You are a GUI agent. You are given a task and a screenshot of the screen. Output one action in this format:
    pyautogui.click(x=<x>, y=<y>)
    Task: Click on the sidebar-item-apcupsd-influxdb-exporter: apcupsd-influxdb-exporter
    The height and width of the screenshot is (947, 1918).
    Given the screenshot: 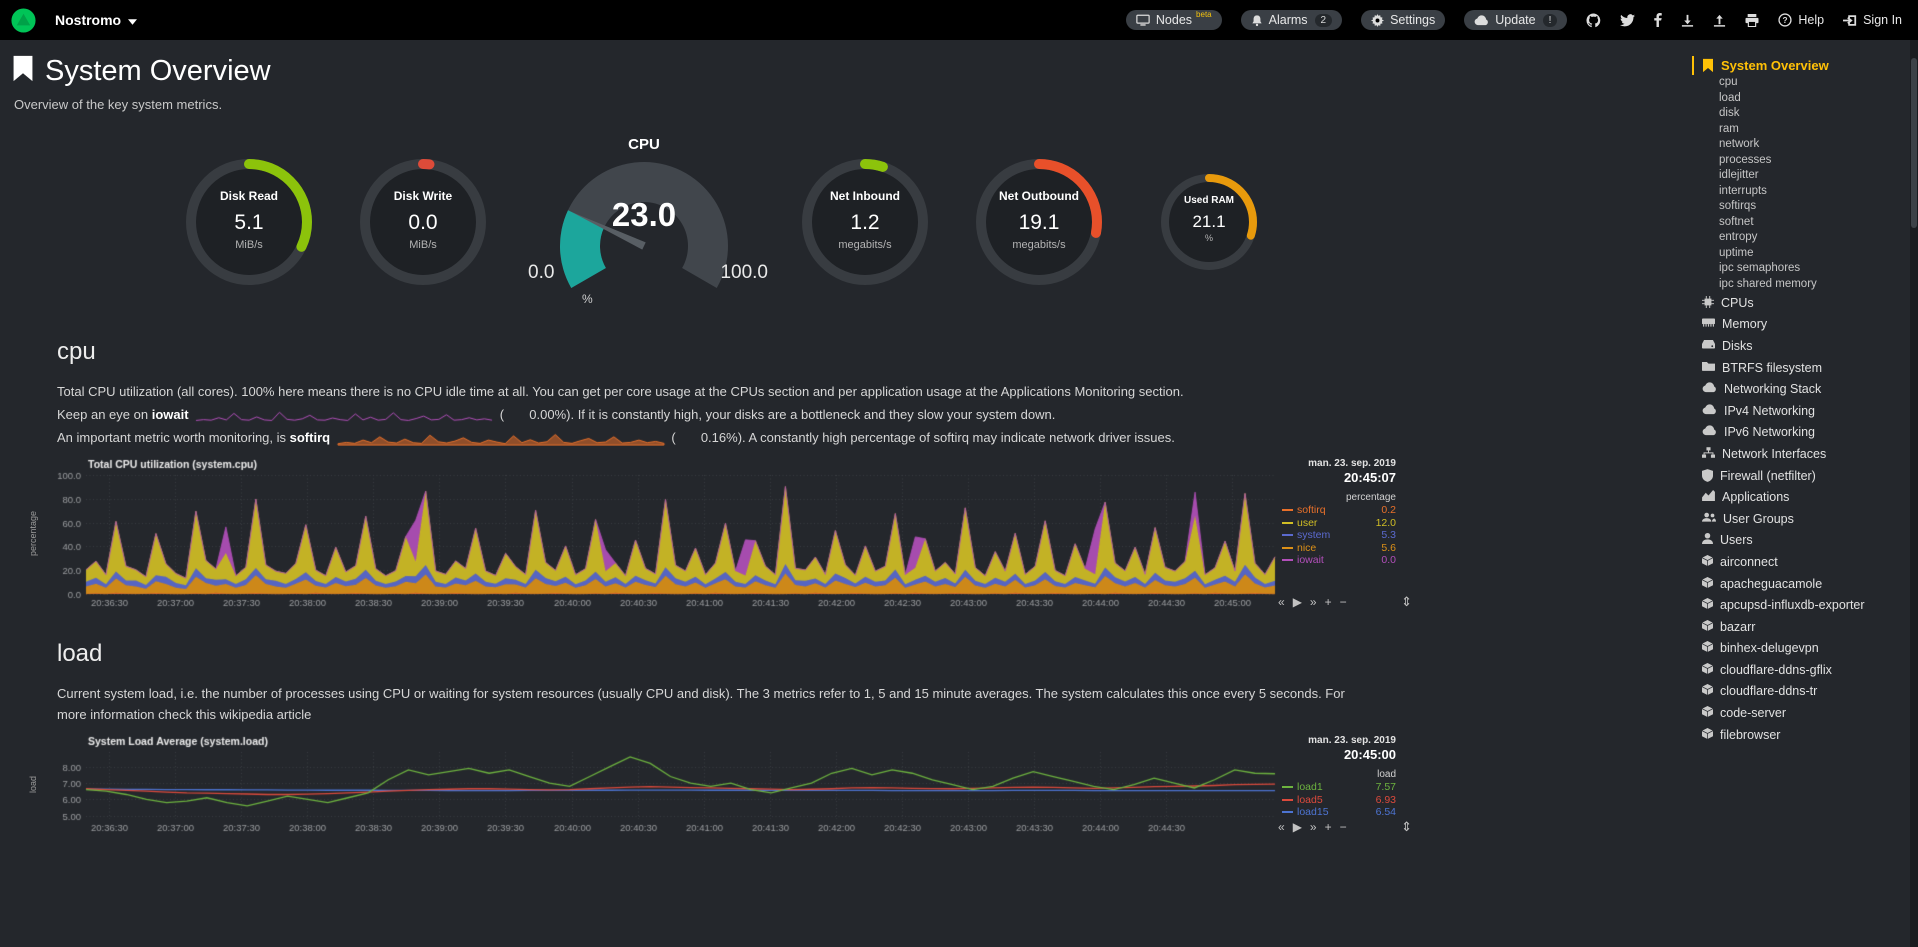 What is the action you would take?
    pyautogui.click(x=1799, y=605)
    